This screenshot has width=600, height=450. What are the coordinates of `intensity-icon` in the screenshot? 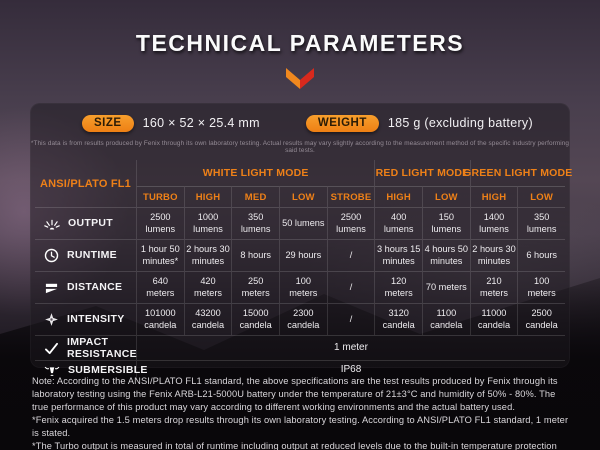 It's located at (51, 319).